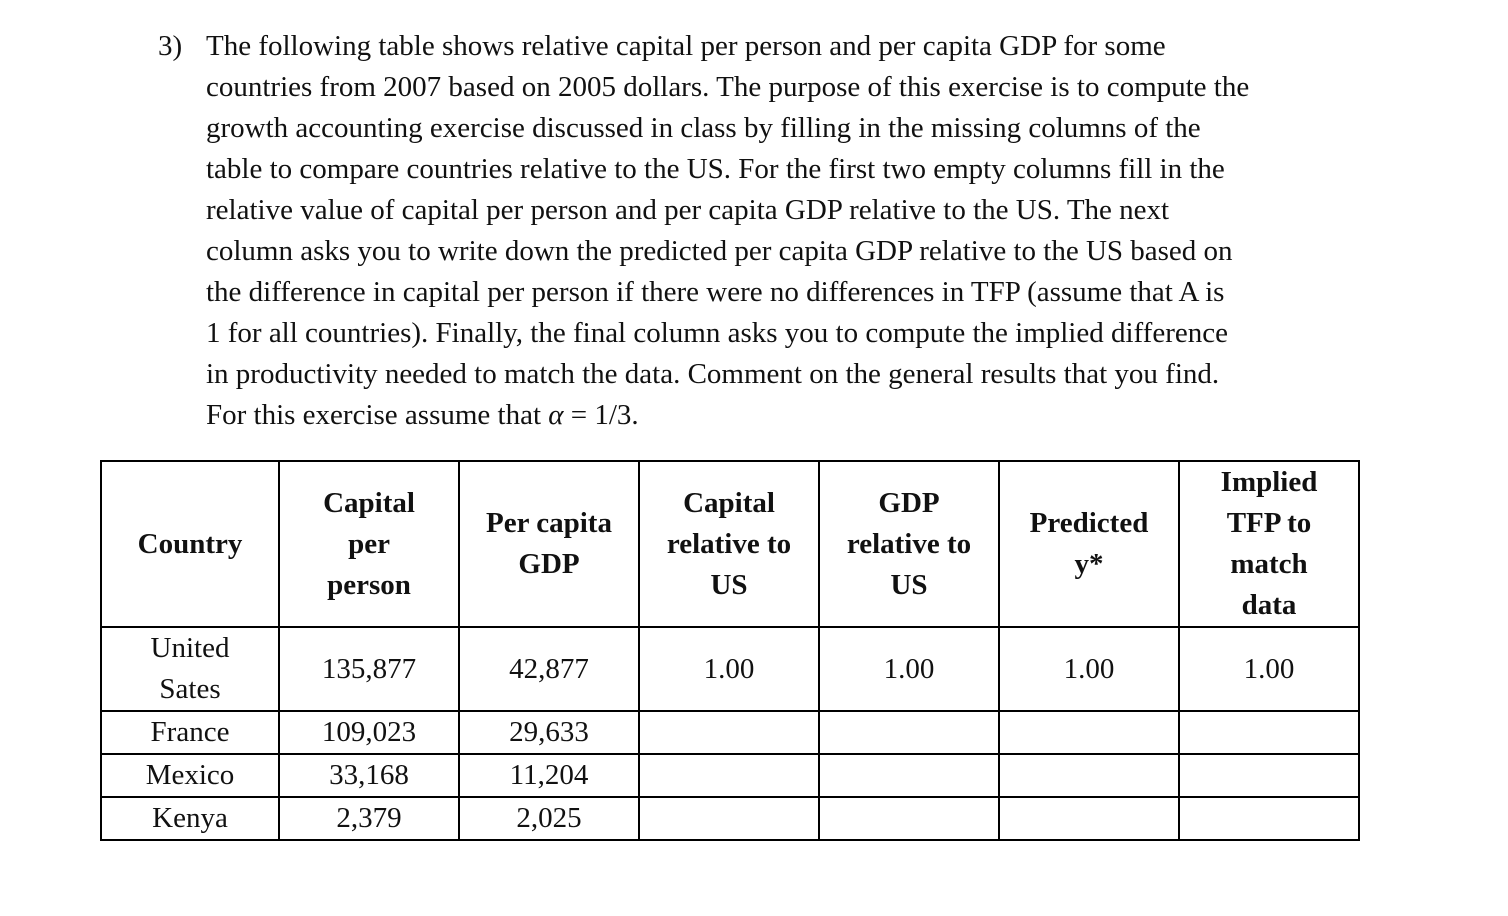  I want to click on table-row: Mexico 33,168 11,204, so click(730, 775).